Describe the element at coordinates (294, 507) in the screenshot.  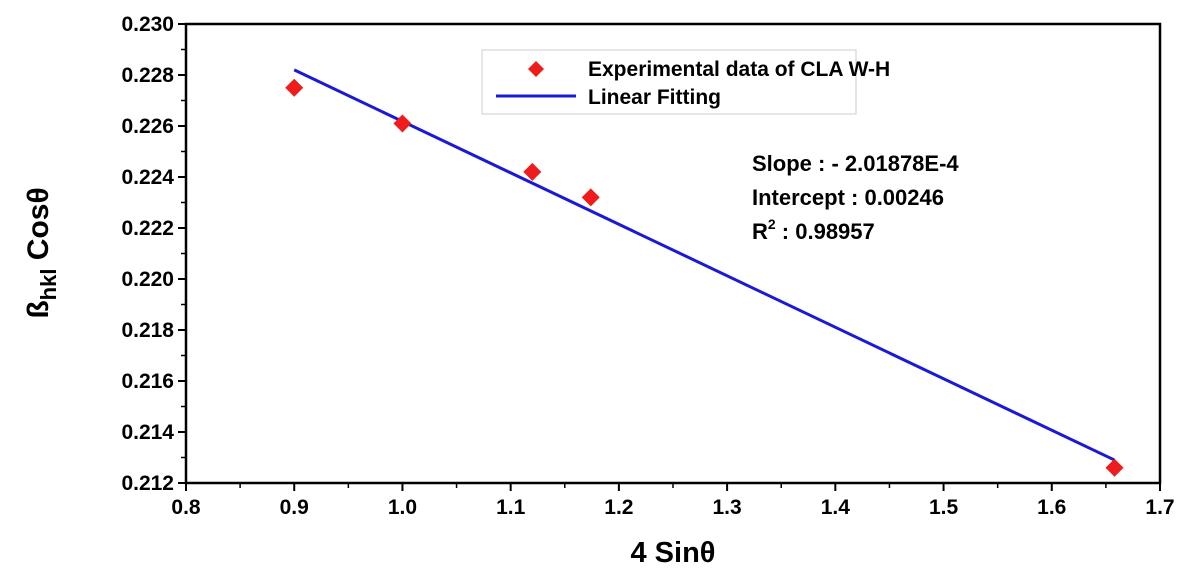
I see `x-tick-label: 0.9` at that location.